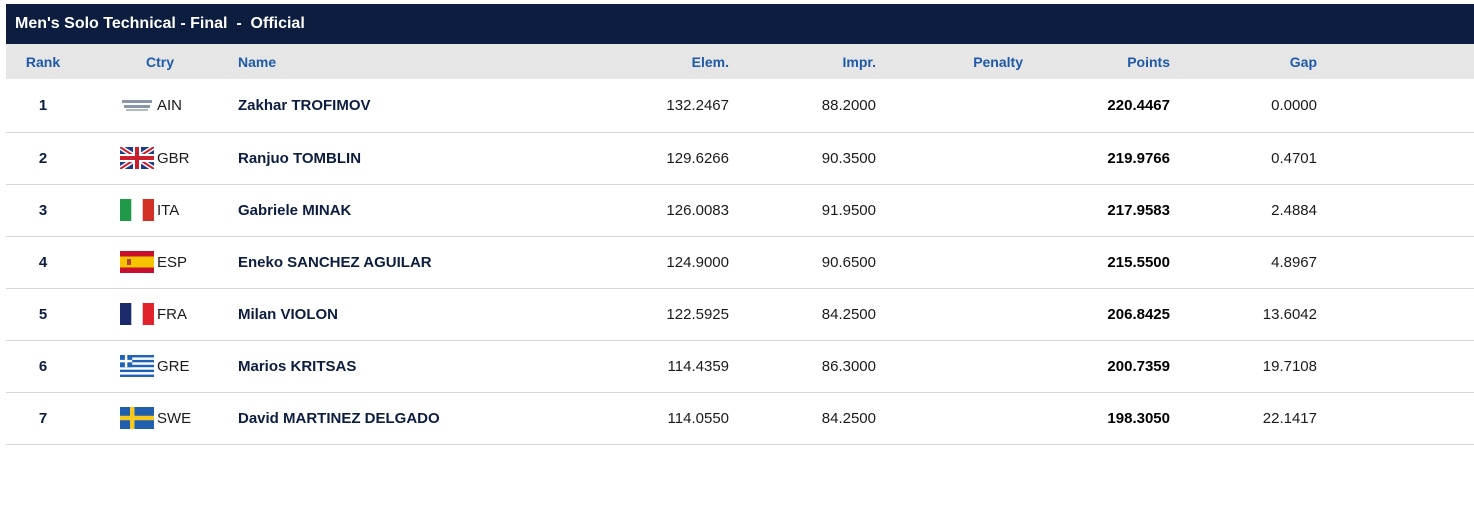 This screenshot has height=508, width=1474. Describe the element at coordinates (1303, 61) in the screenshot. I see `column-header-gap: Gap` at that location.